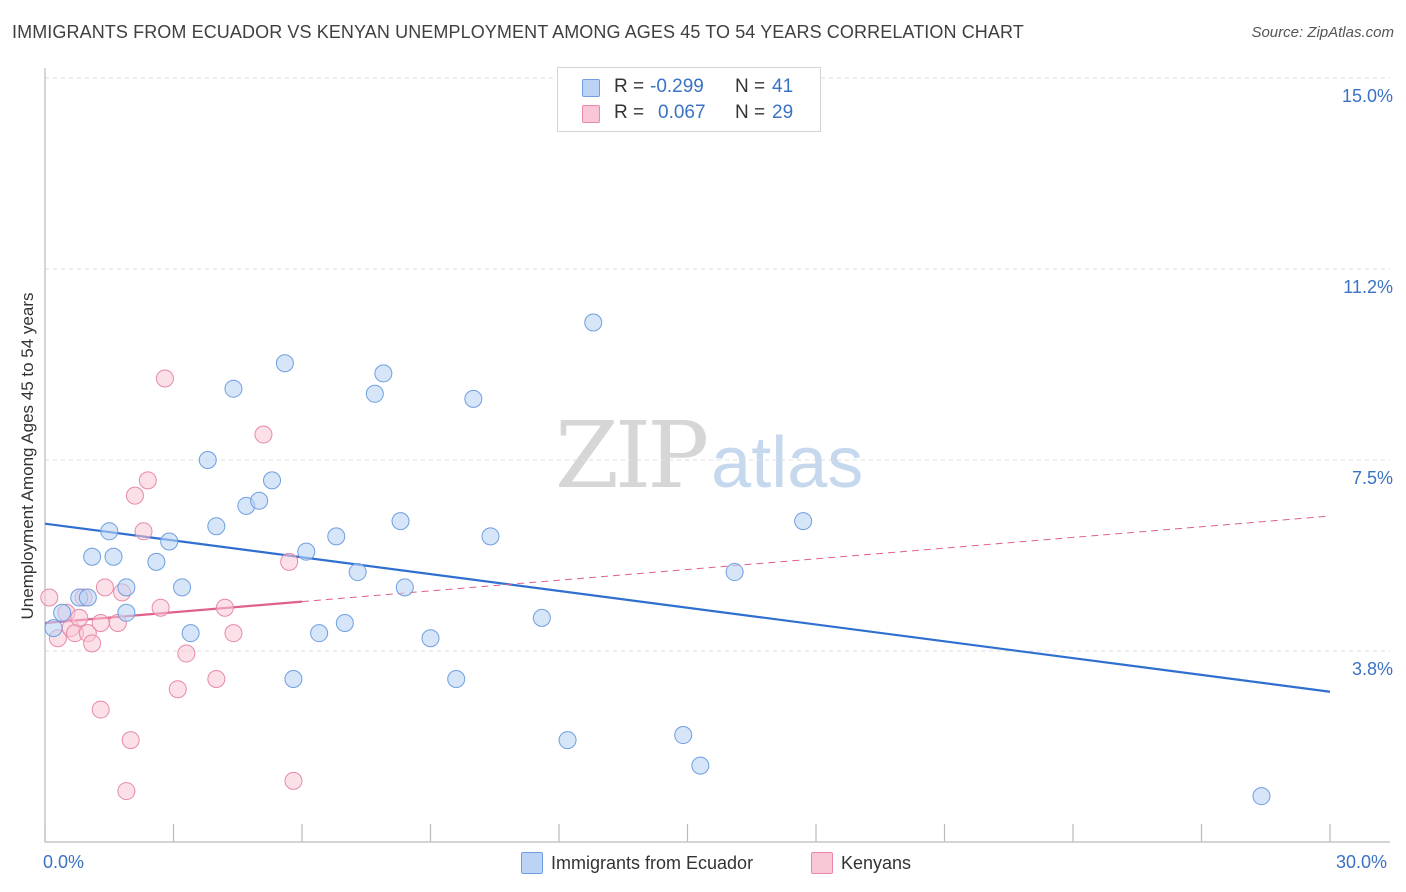  Describe the element at coordinates (689, 99) in the screenshot. I see `correlation-legend: R = -0.299 N = 41 R = 0.067 N = 29` at that location.